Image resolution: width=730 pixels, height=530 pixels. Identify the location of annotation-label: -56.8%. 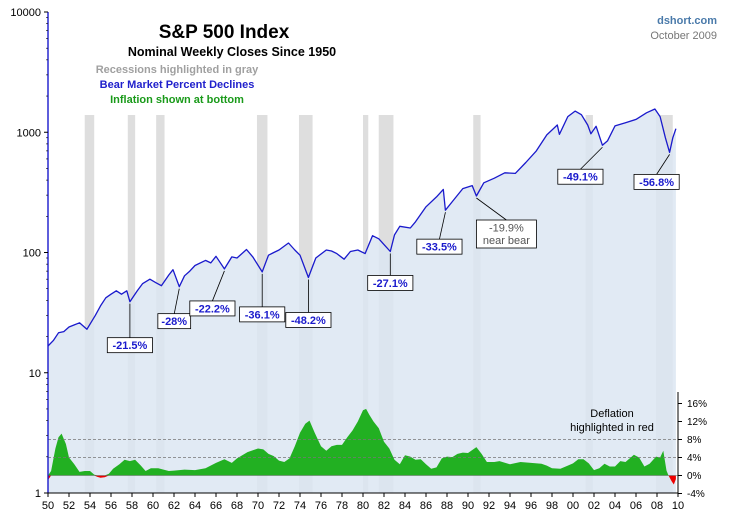
(656, 183).